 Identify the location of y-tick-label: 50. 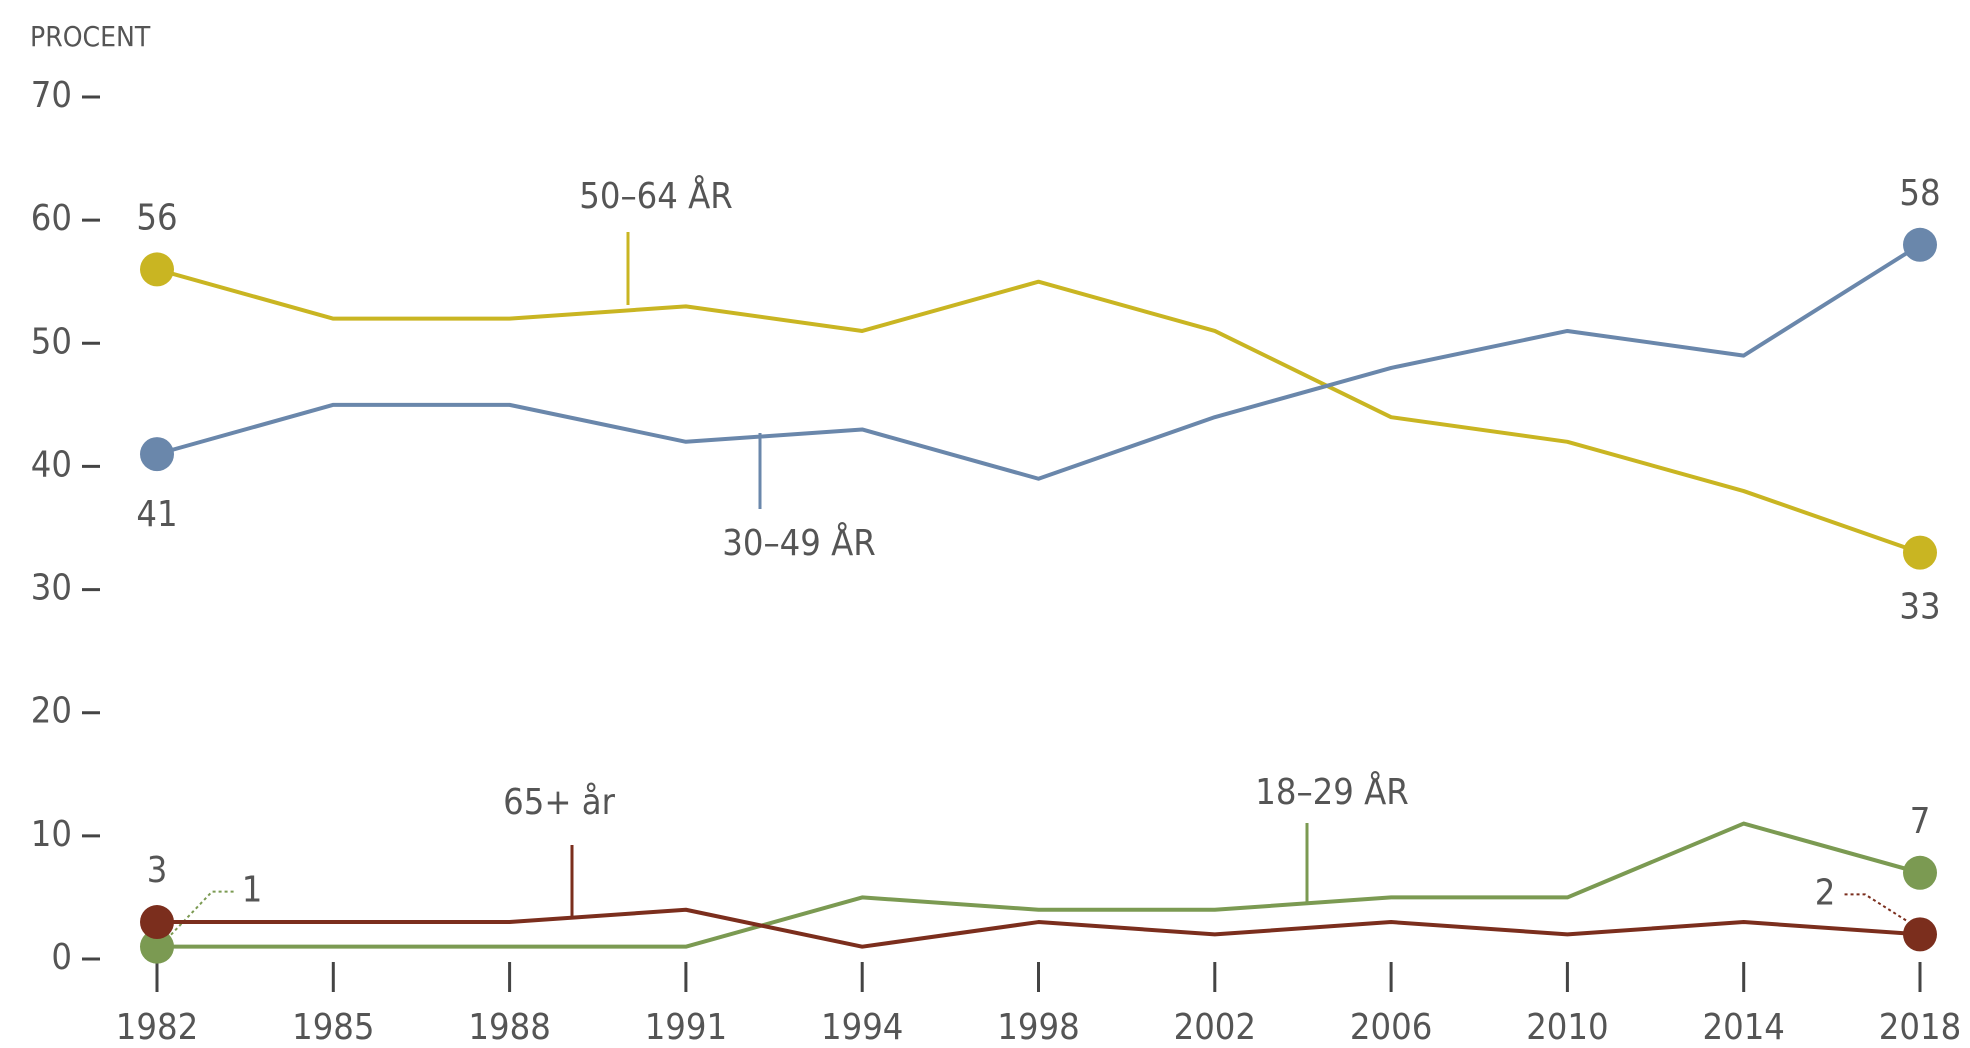
(51, 341).